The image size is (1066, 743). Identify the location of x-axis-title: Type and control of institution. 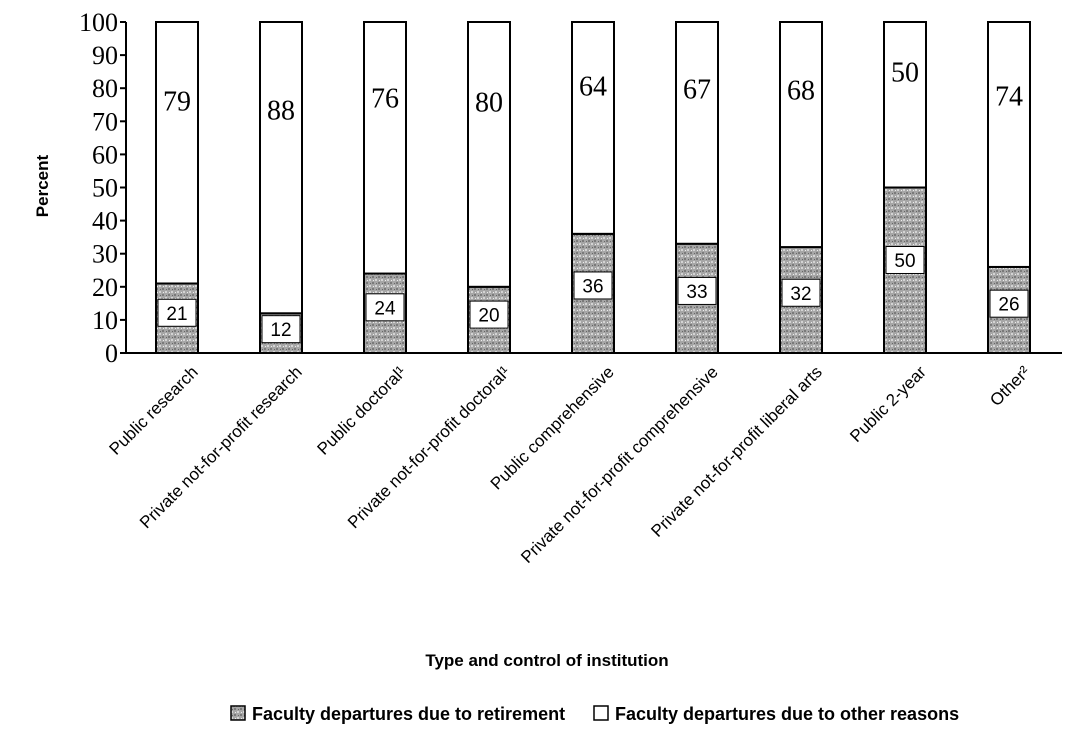
(546, 660).